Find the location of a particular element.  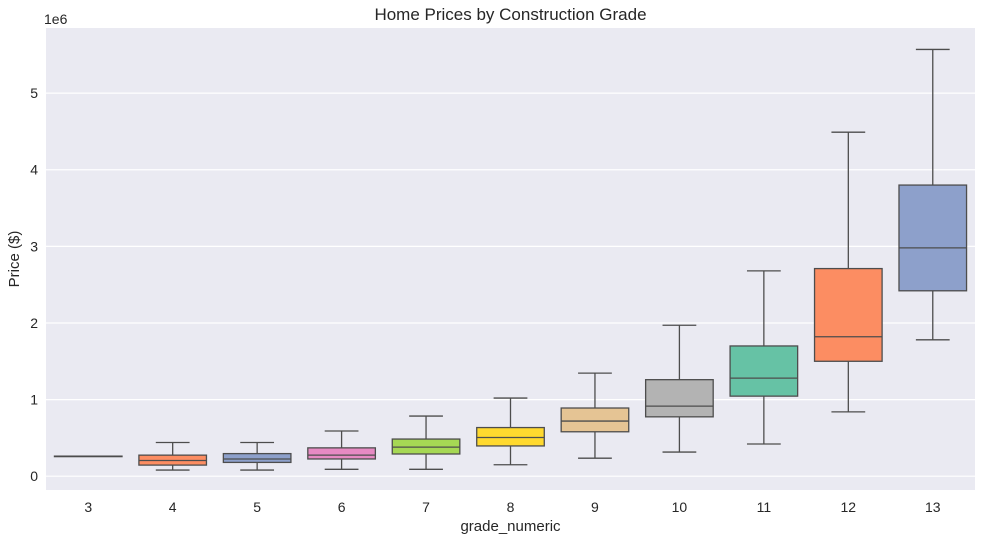

x-tick-labels: 3 4 5 6 7 8 9 10 11 12 13 is located at coordinates (512, 507).